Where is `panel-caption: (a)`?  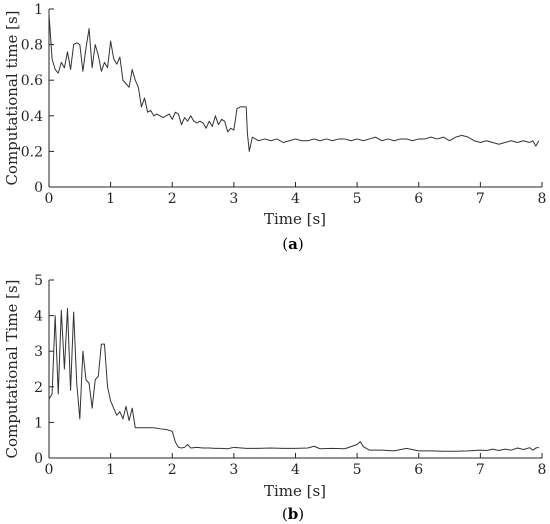
panel-caption: (a) is located at coordinates (292, 244).